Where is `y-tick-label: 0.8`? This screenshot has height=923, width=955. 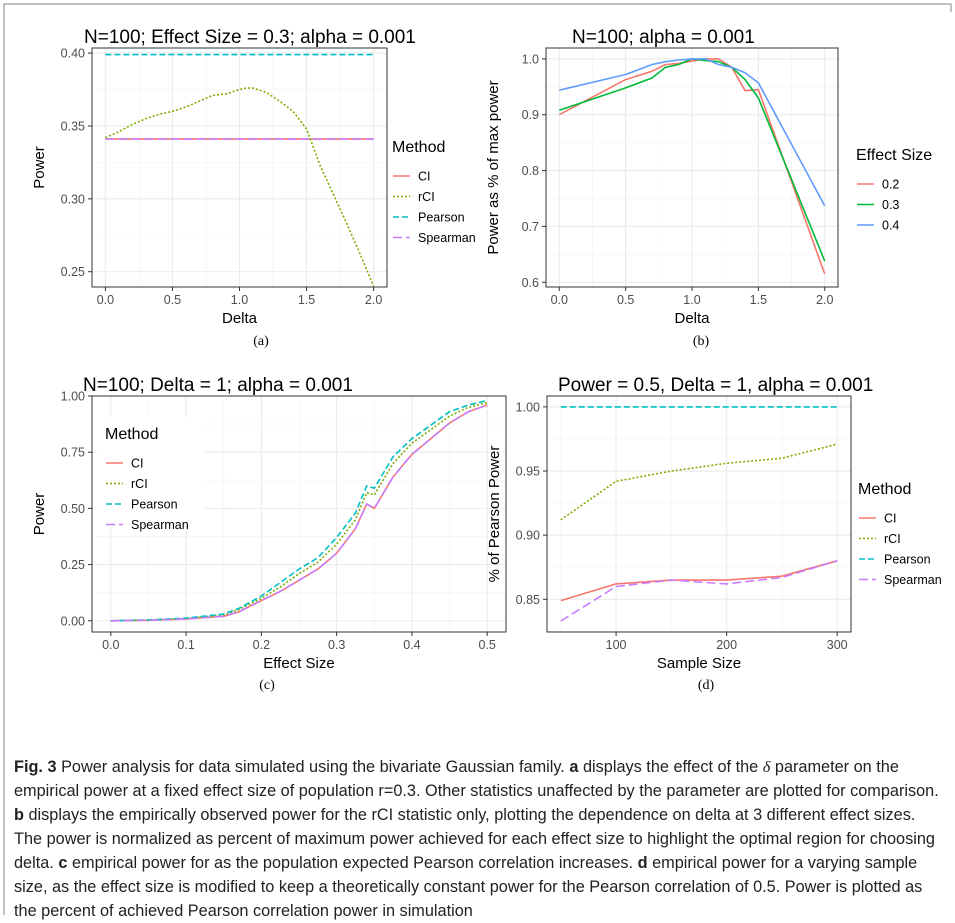
y-tick-label: 0.8 is located at coordinates (530, 171).